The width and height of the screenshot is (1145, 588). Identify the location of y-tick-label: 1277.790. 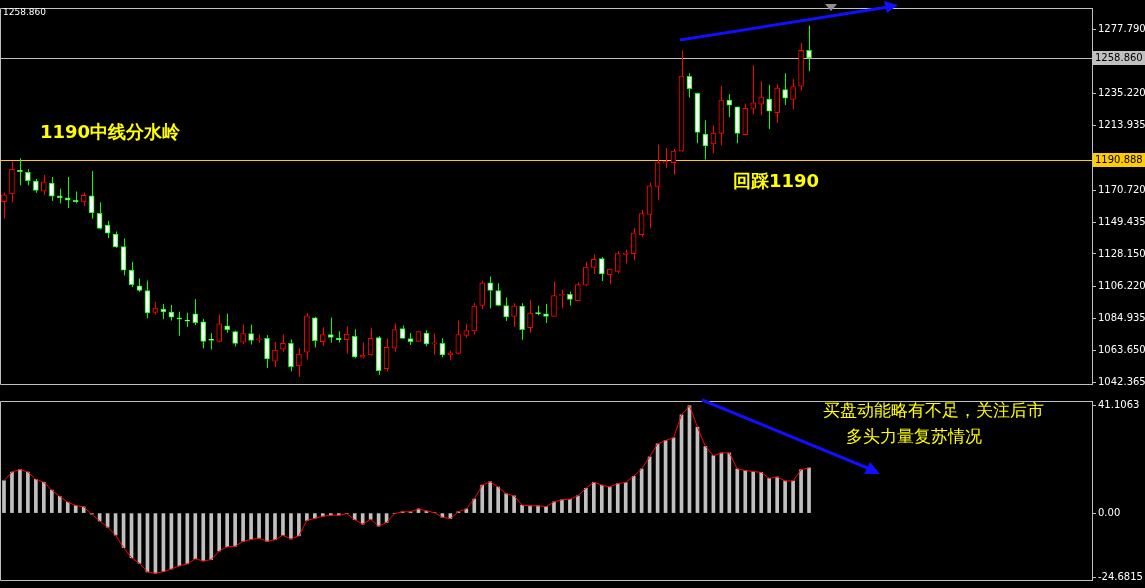
(1121, 29).